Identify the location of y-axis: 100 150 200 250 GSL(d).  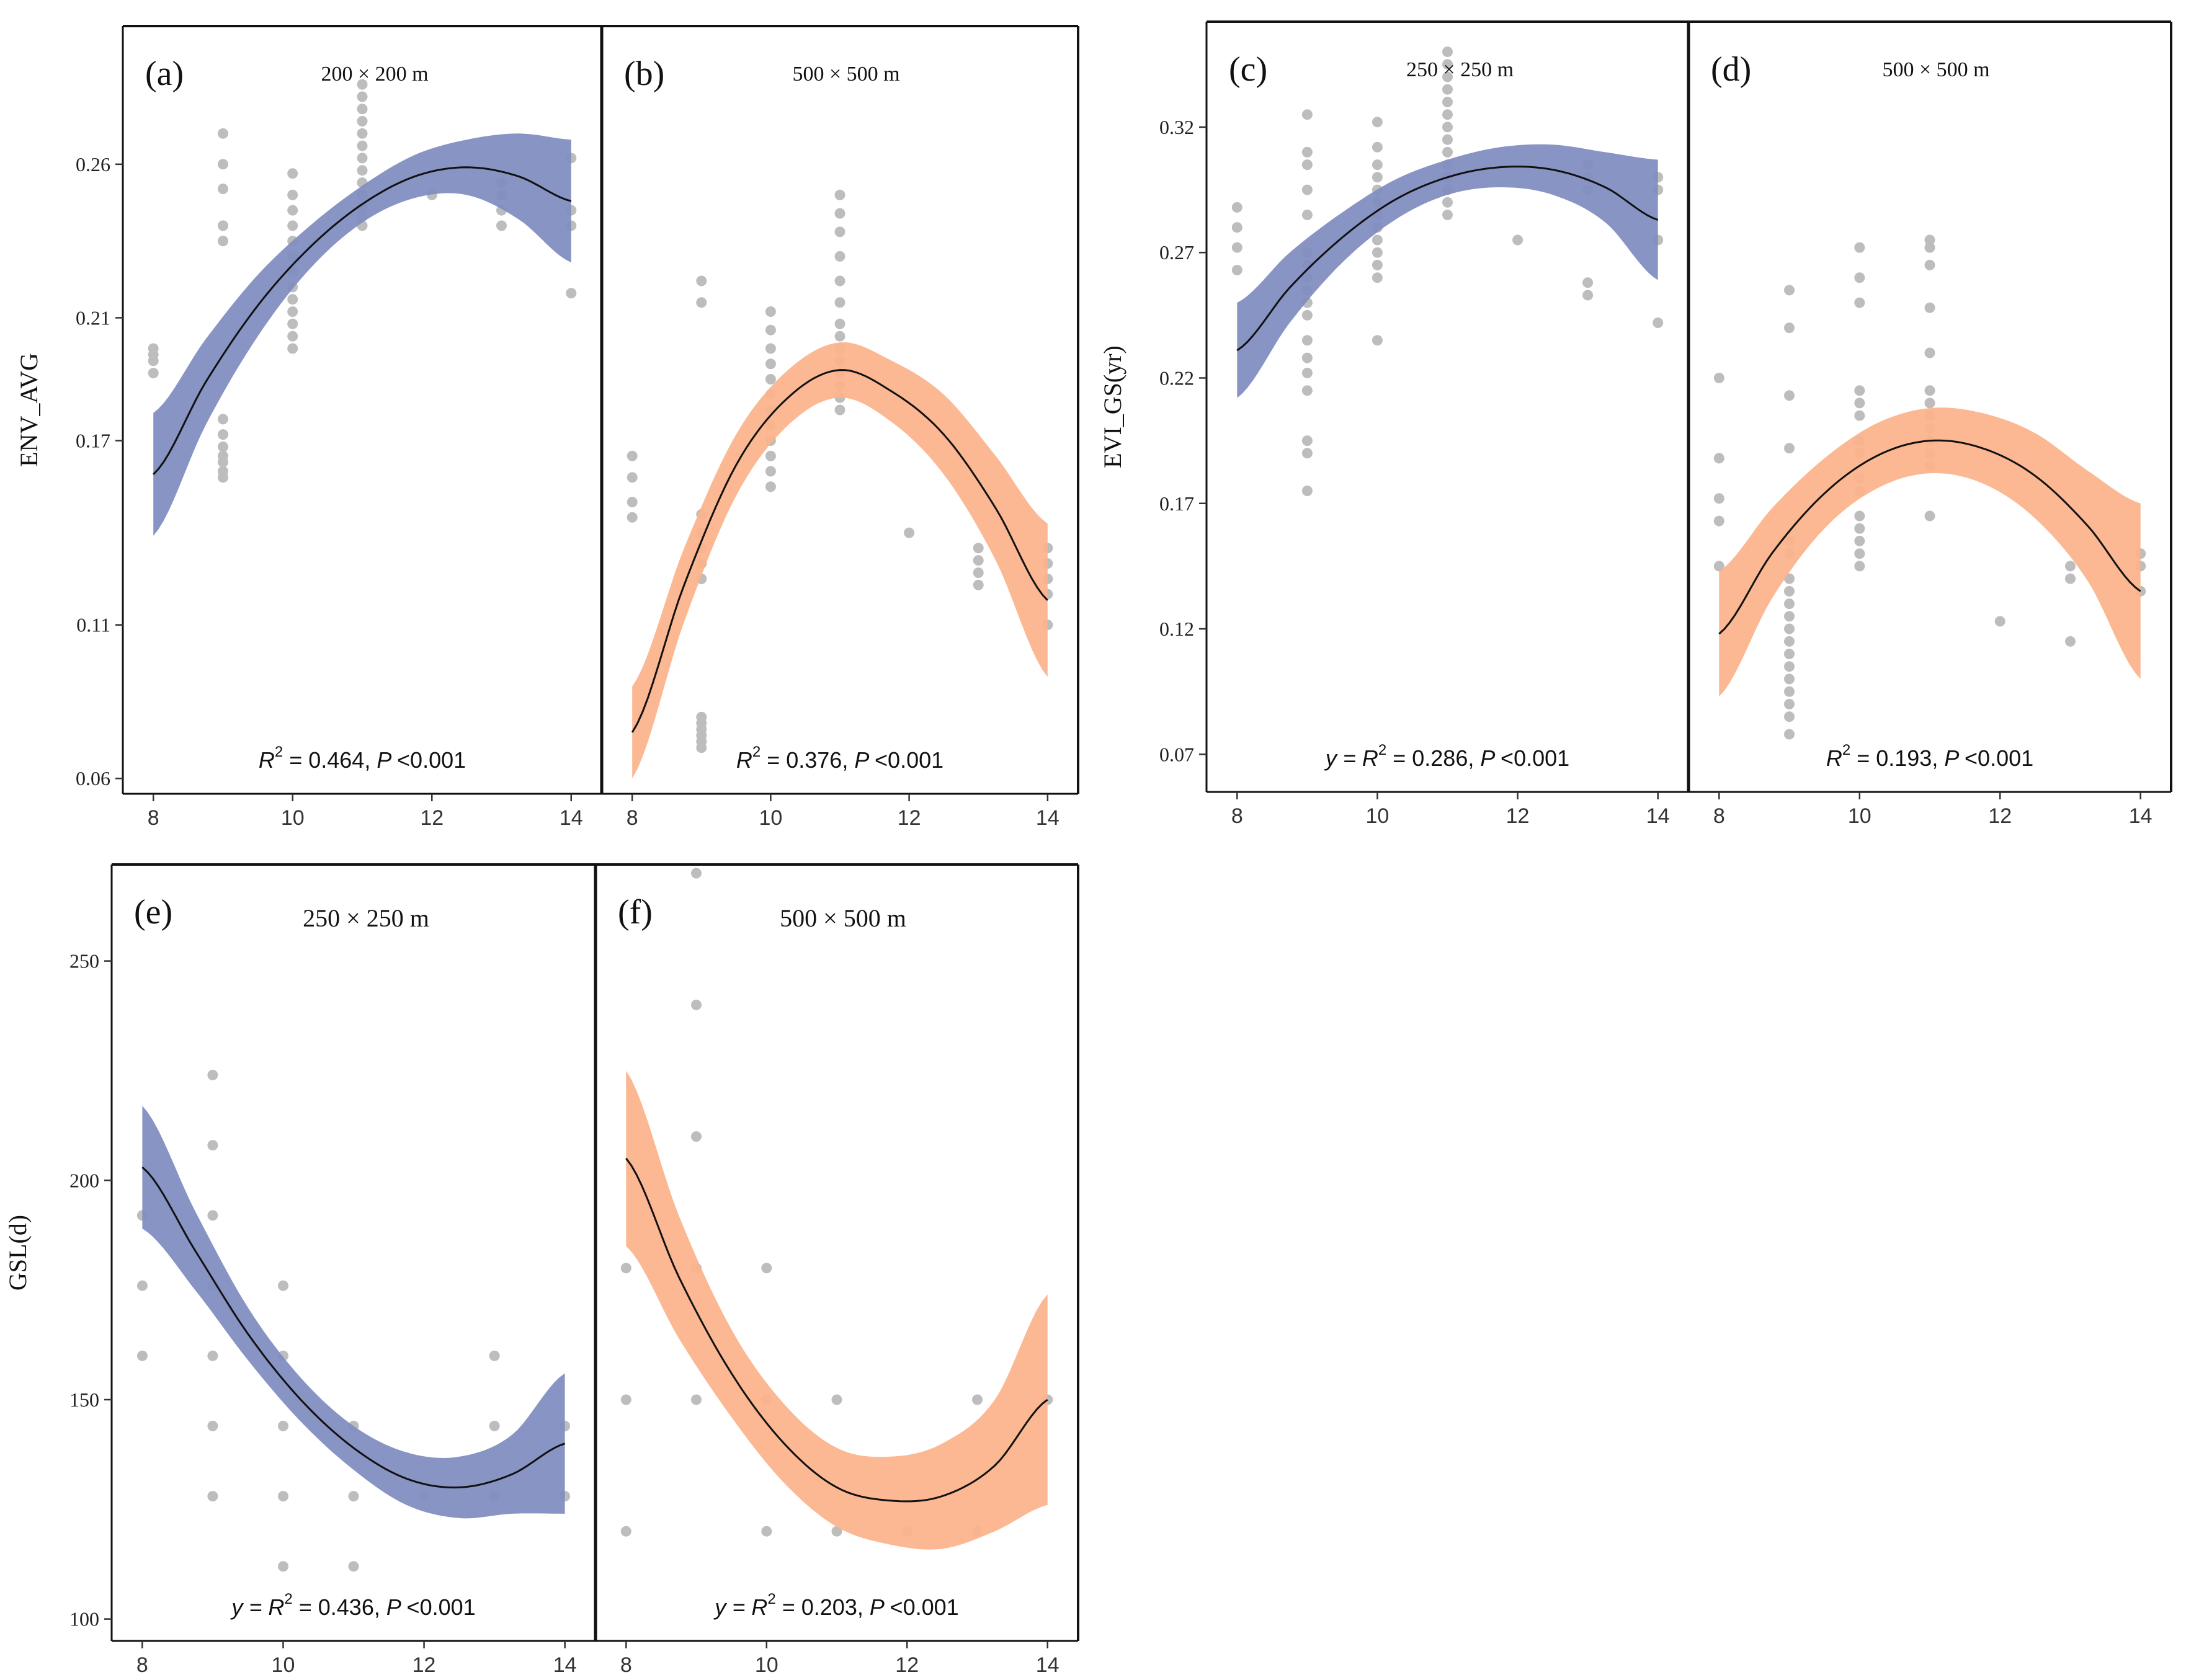
(58, 1290).